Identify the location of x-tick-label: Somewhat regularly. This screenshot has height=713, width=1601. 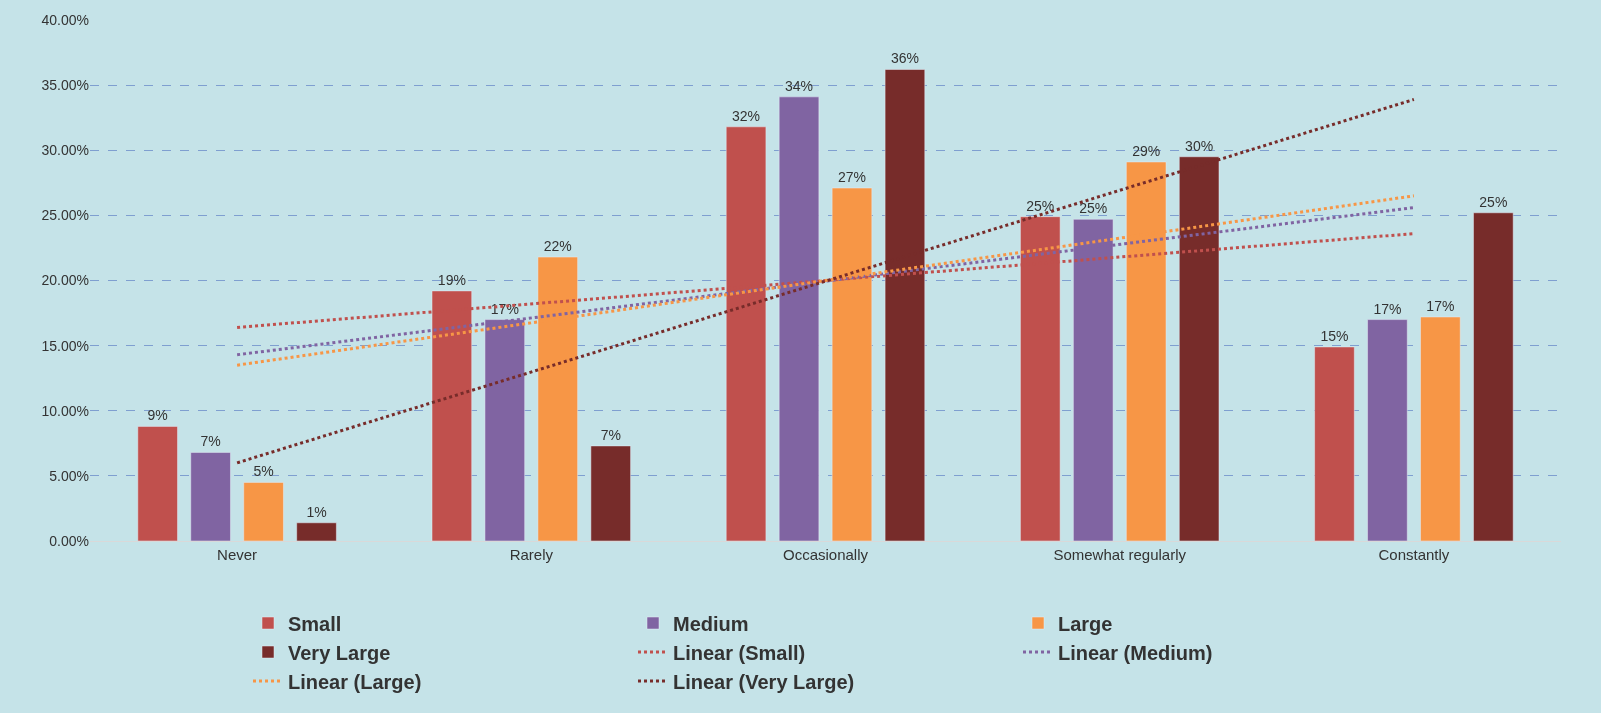
(1120, 554).